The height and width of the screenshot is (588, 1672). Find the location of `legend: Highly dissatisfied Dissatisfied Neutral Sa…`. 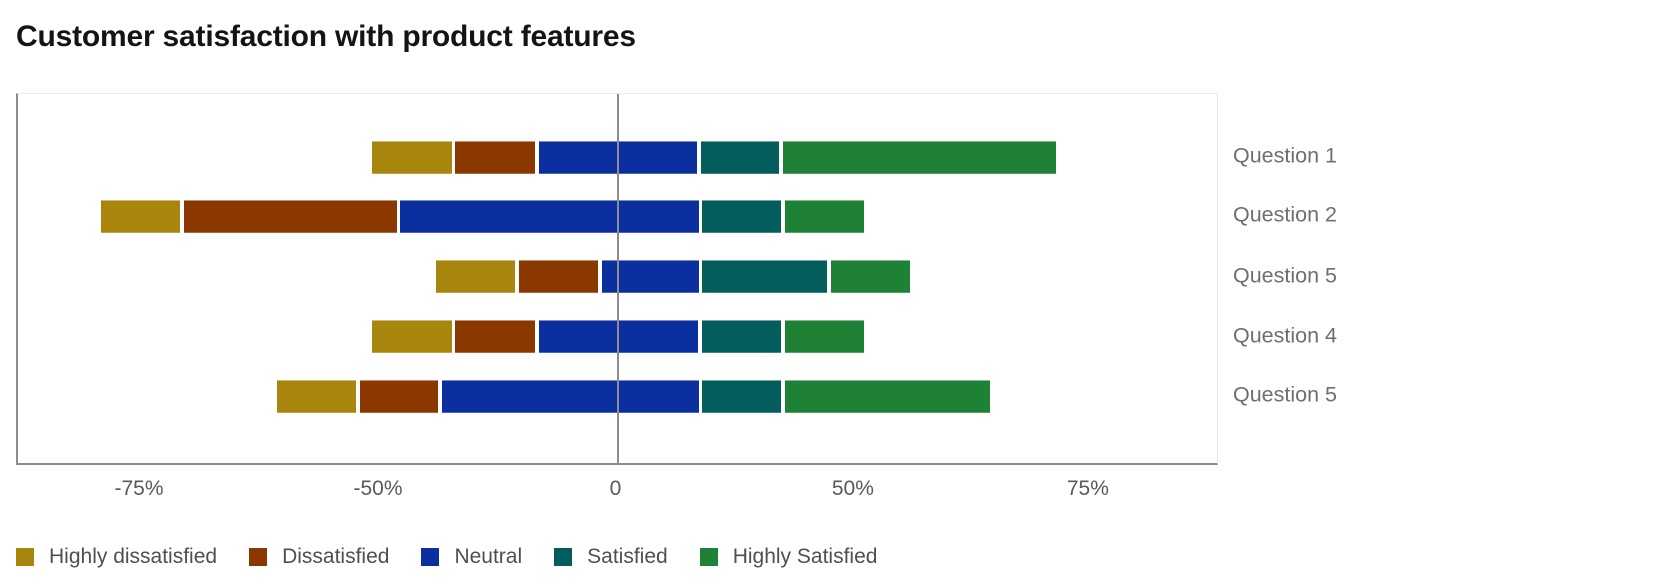

legend: Highly dissatisfied Dissatisfied Neutral Sa… is located at coordinates (462, 557).